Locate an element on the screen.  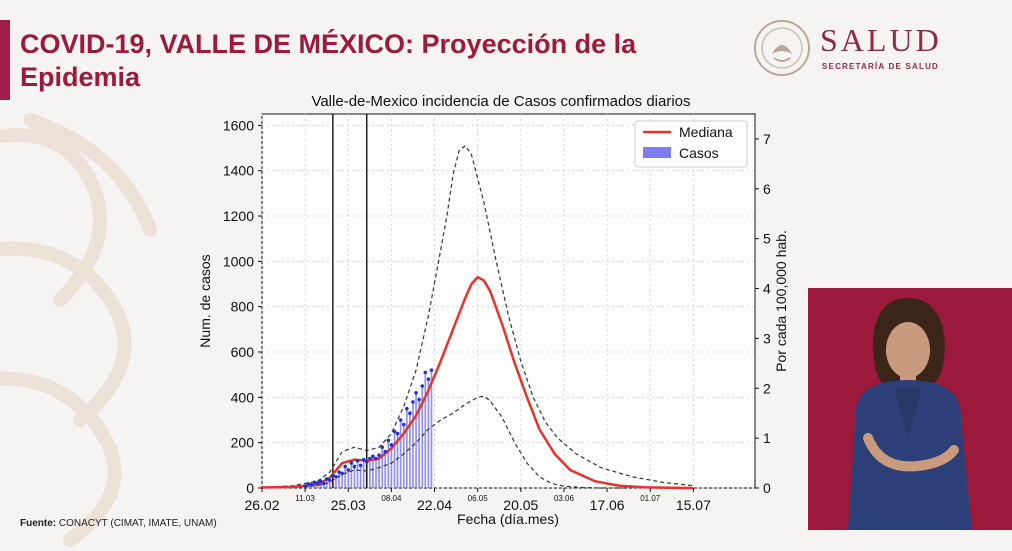
legend-median-label: Mediana is located at coordinates (706, 132).